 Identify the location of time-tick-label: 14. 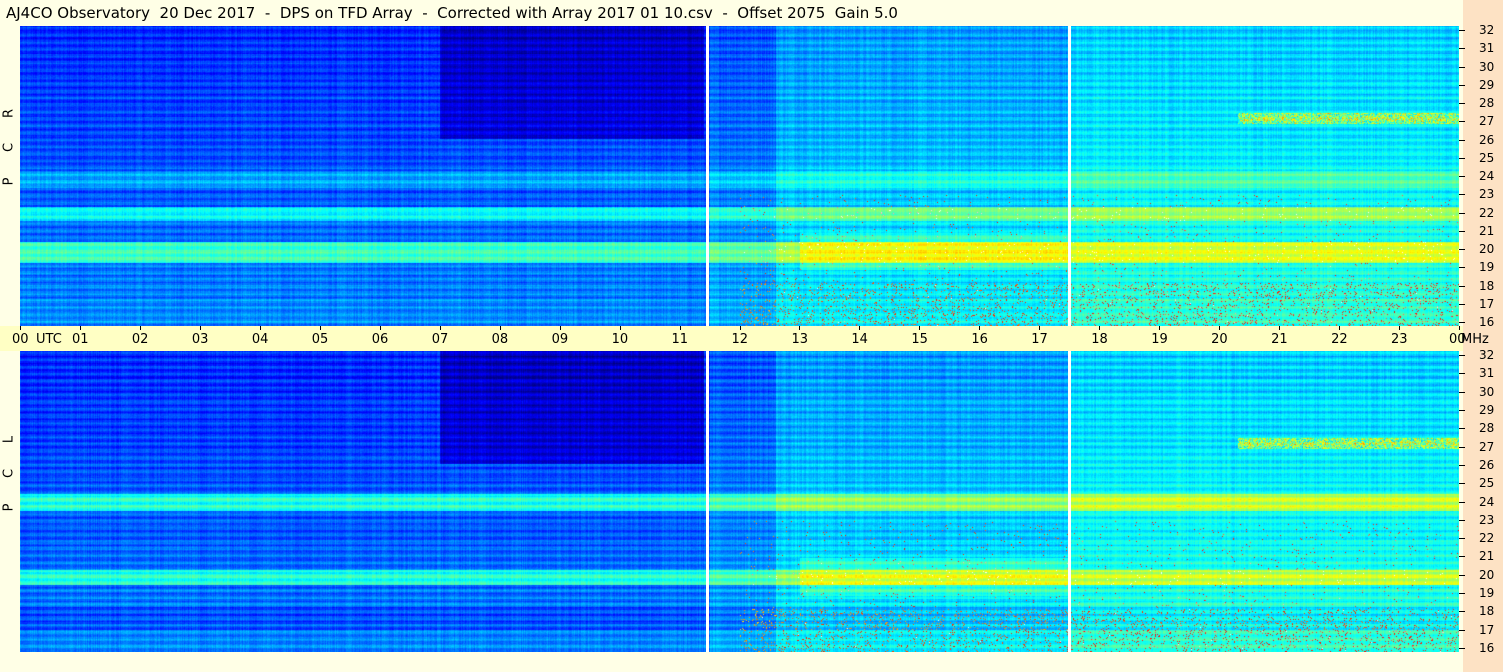
(859, 339).